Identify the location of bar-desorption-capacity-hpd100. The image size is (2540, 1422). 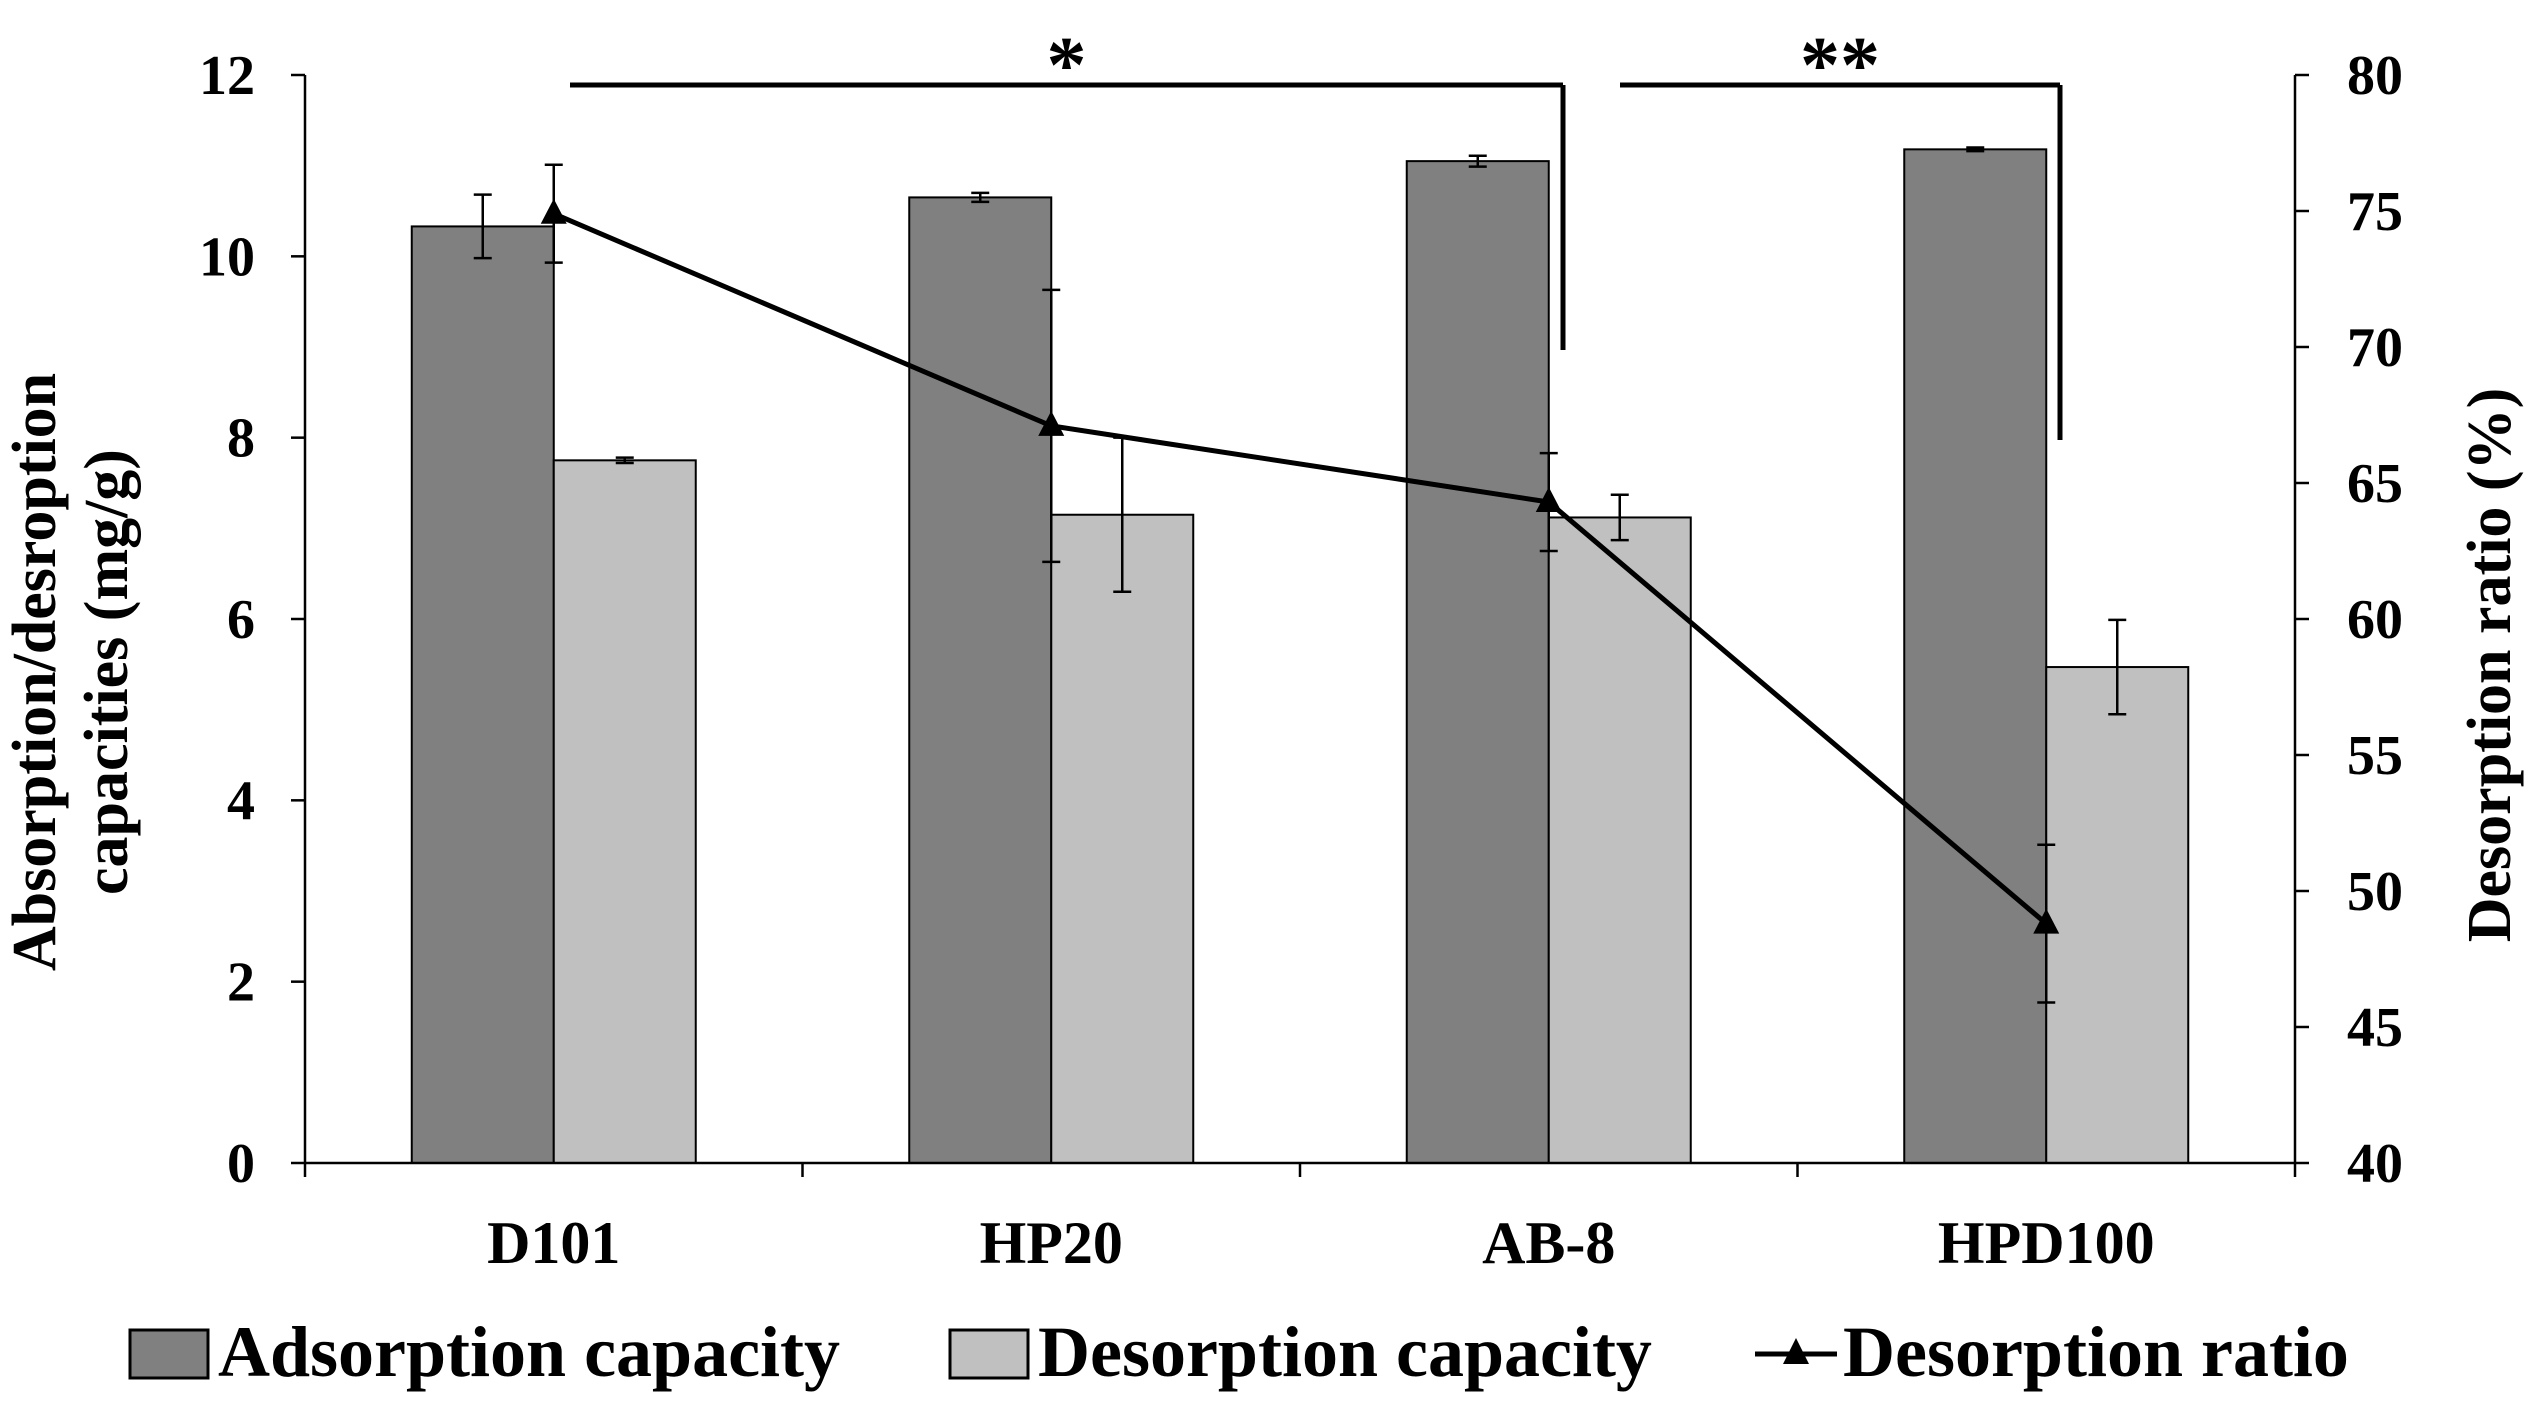
(2117, 915).